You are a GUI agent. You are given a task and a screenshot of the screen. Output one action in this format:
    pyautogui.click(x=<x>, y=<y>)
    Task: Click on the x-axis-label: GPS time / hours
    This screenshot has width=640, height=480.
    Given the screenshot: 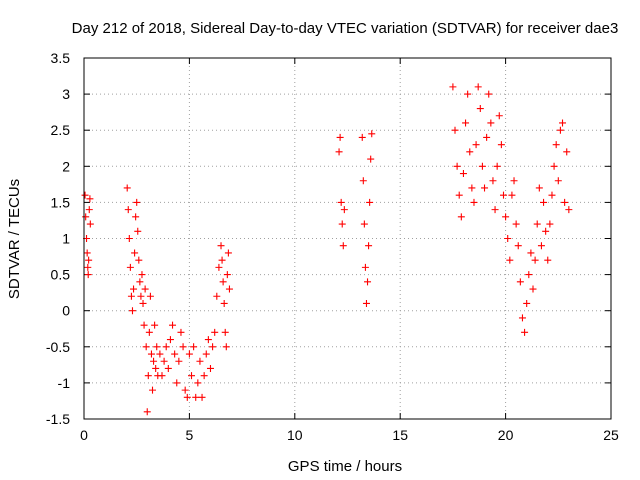 What is the action you would take?
    pyautogui.click(x=345, y=466)
    